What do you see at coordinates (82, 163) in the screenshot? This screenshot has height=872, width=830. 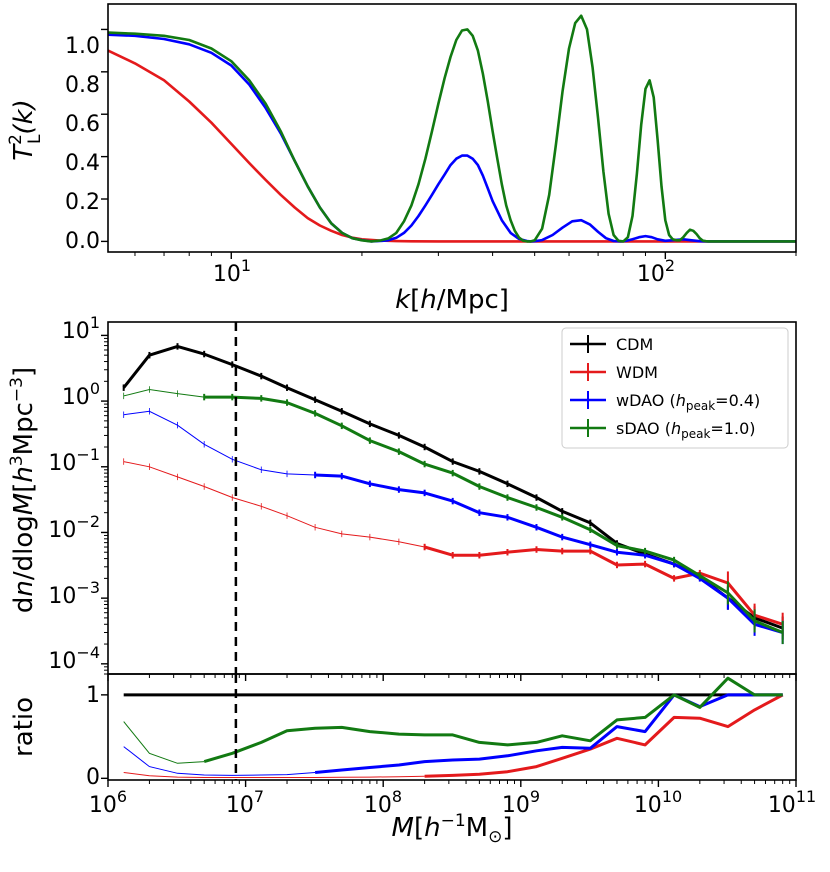 I see `ytick-label-2: 0.4` at bounding box center [82, 163].